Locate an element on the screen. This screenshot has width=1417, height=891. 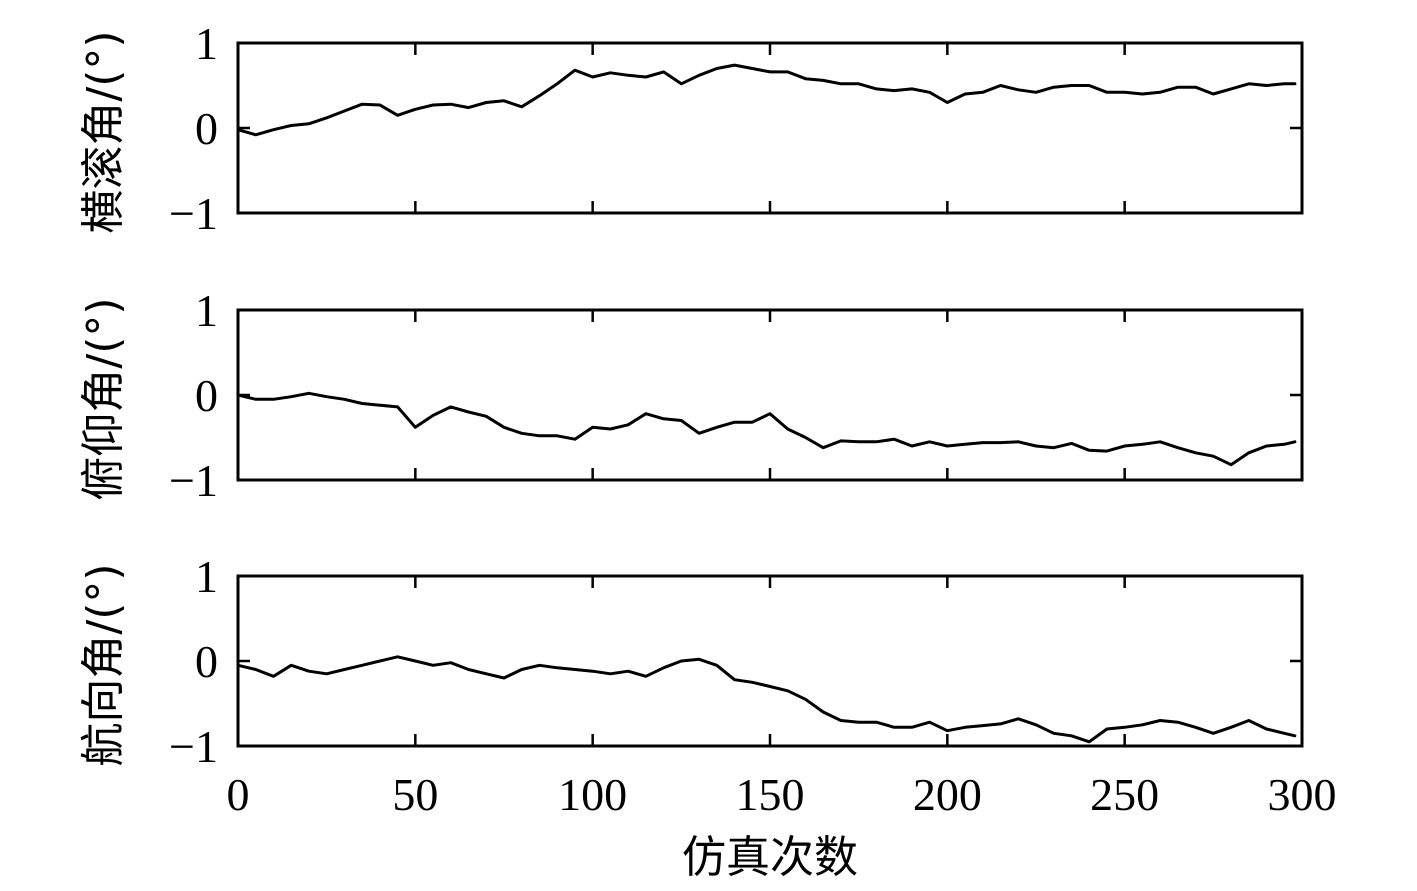
x-tick-label: 100 is located at coordinates (592, 794).